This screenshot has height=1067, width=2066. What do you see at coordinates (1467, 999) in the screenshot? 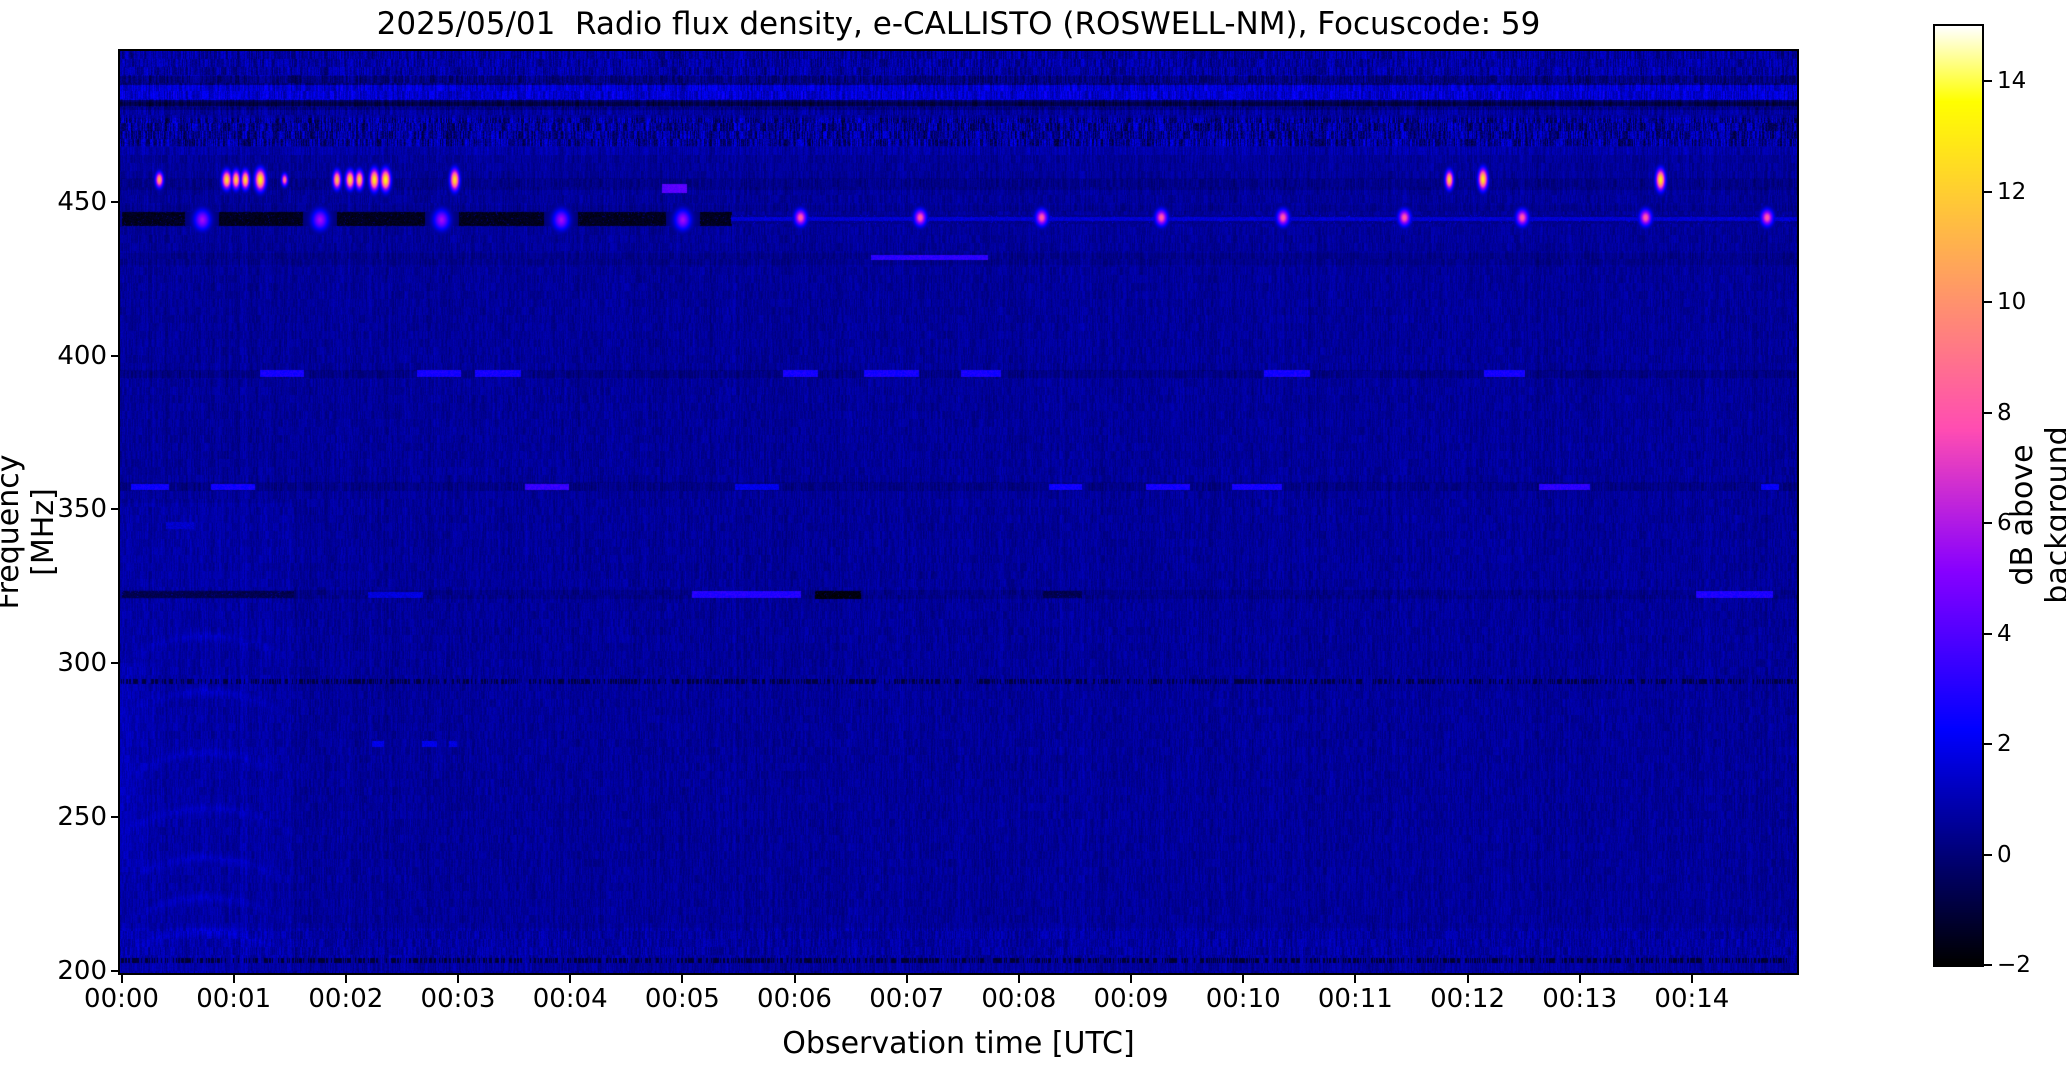
I see `x-tick-label: 00:12` at bounding box center [1467, 999].